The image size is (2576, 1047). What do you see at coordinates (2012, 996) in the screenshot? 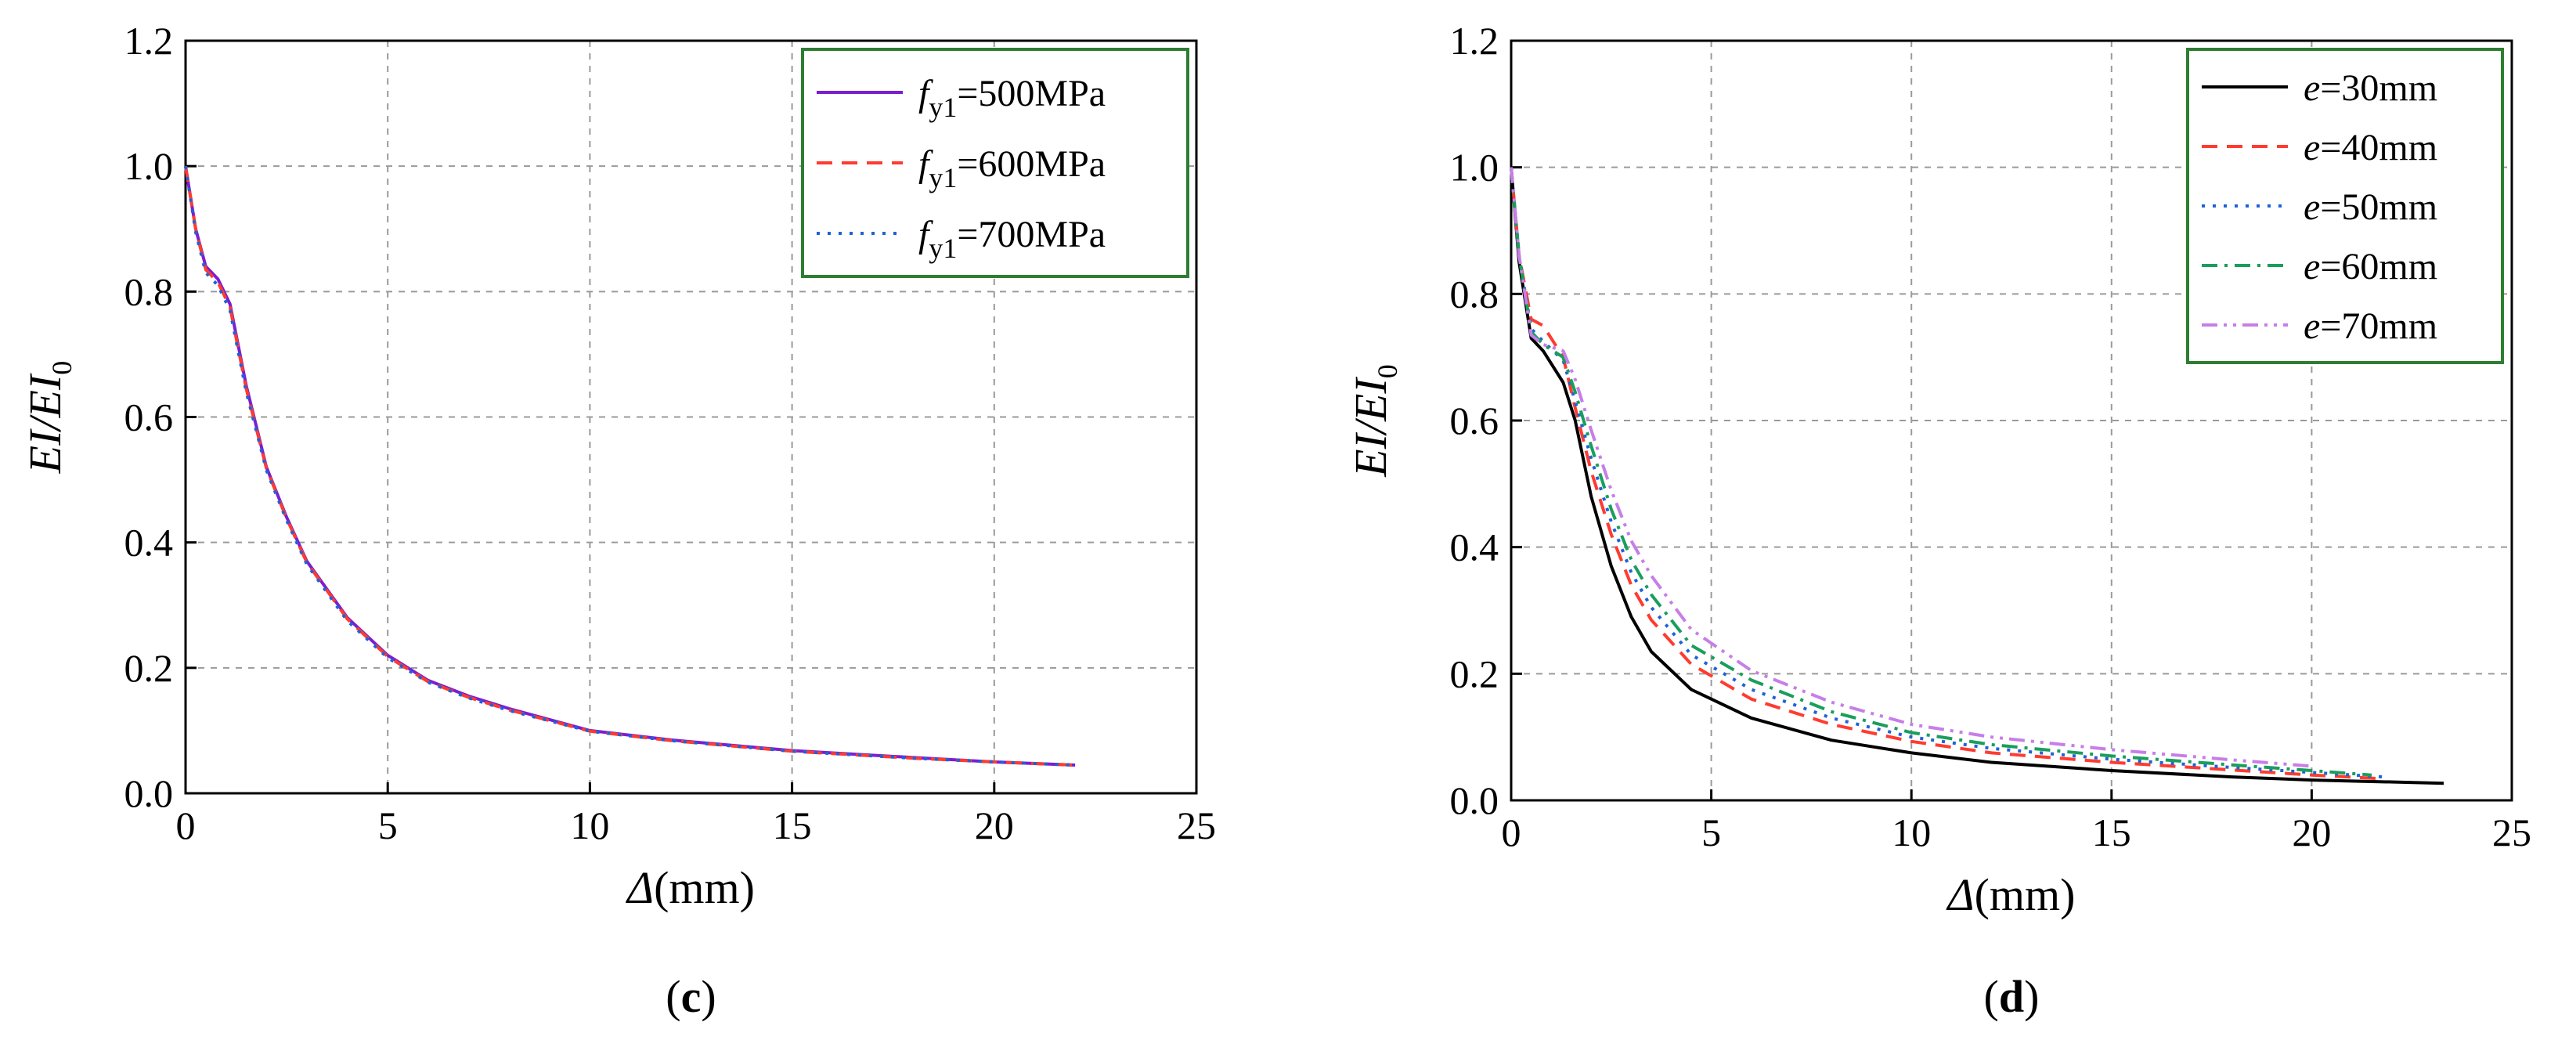
I see `panel-label-d: (d)` at bounding box center [2012, 996].